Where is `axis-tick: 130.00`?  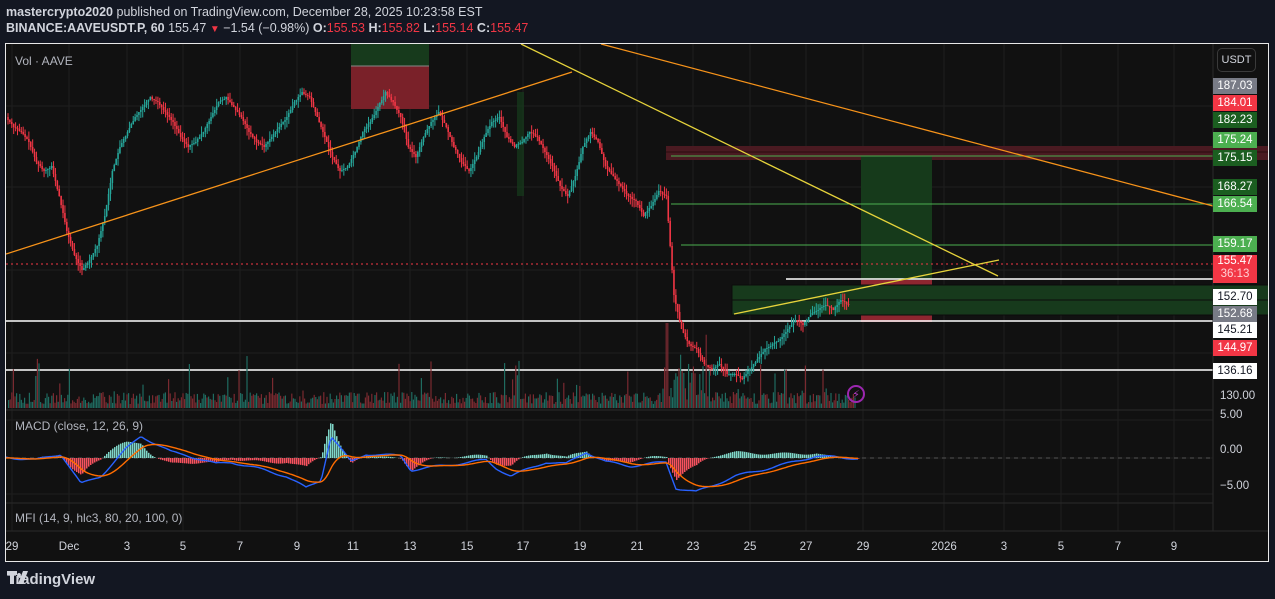
axis-tick: 130.00 is located at coordinates (1238, 396).